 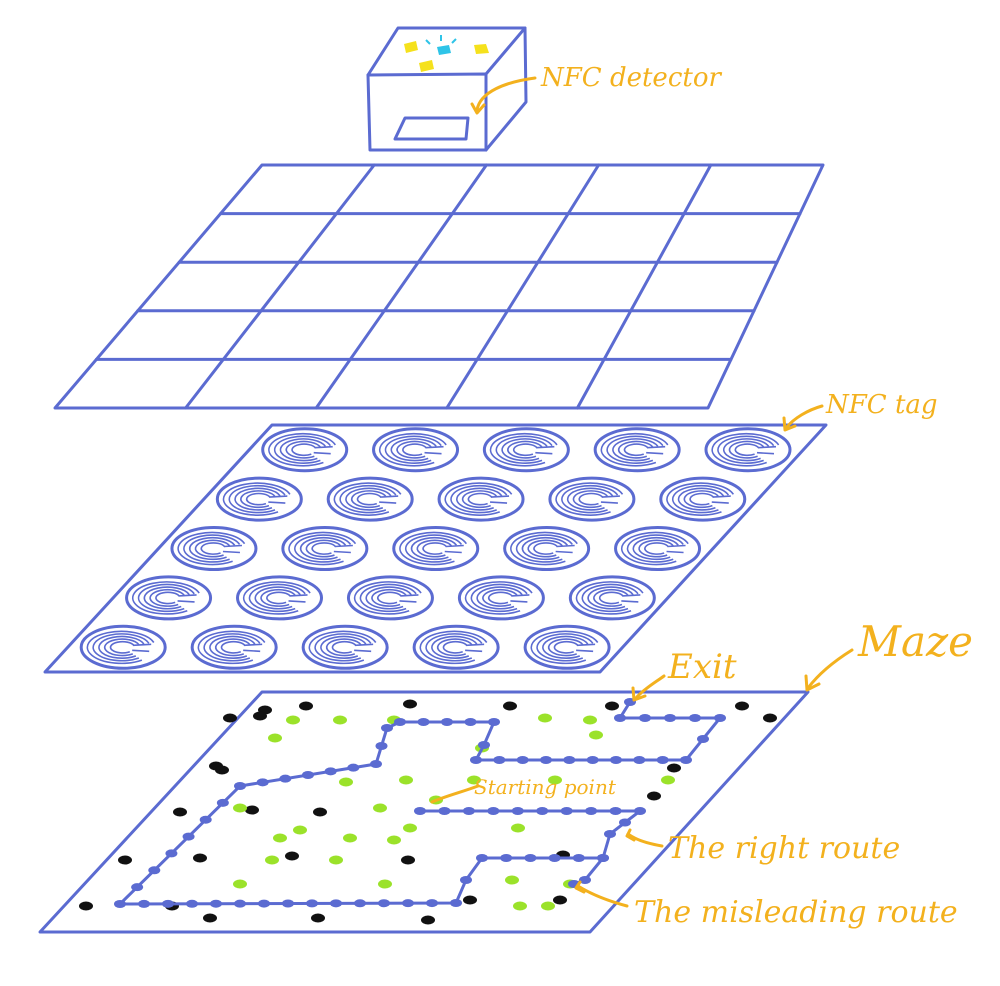 I want to click on nfc-tag-arrow, so click(x=804, y=417).